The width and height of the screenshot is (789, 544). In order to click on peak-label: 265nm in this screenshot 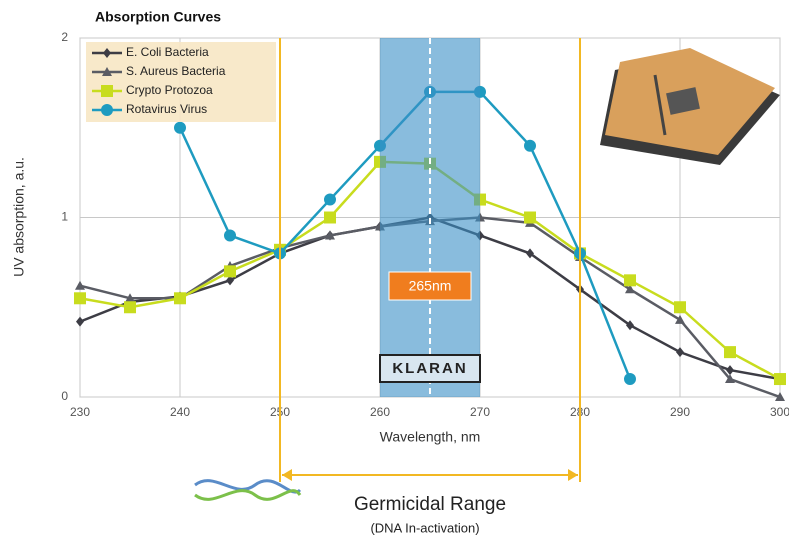, I will do `click(430, 286)`.